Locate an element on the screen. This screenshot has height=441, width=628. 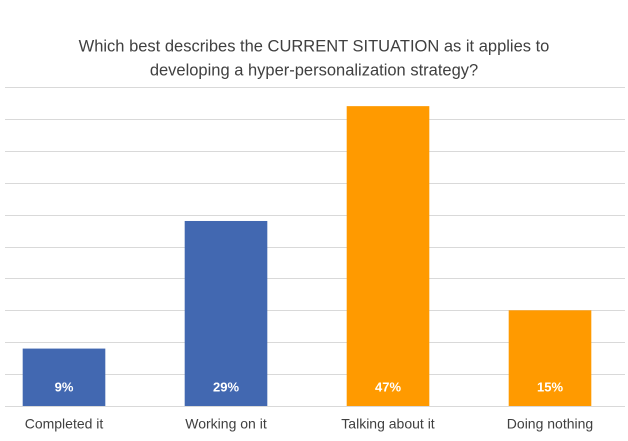
x-tick-label: Working on it is located at coordinates (226, 424).